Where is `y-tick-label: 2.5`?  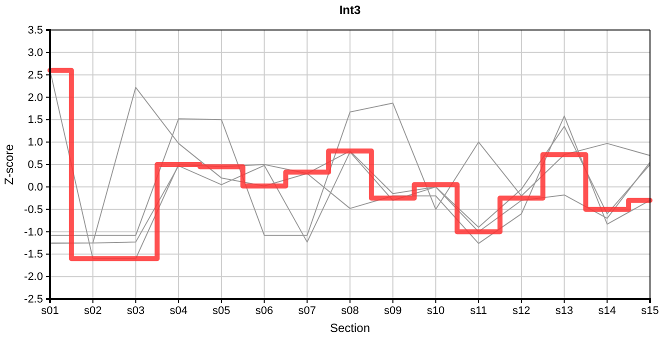
y-tick-label: 2.5 is located at coordinates (35, 75).